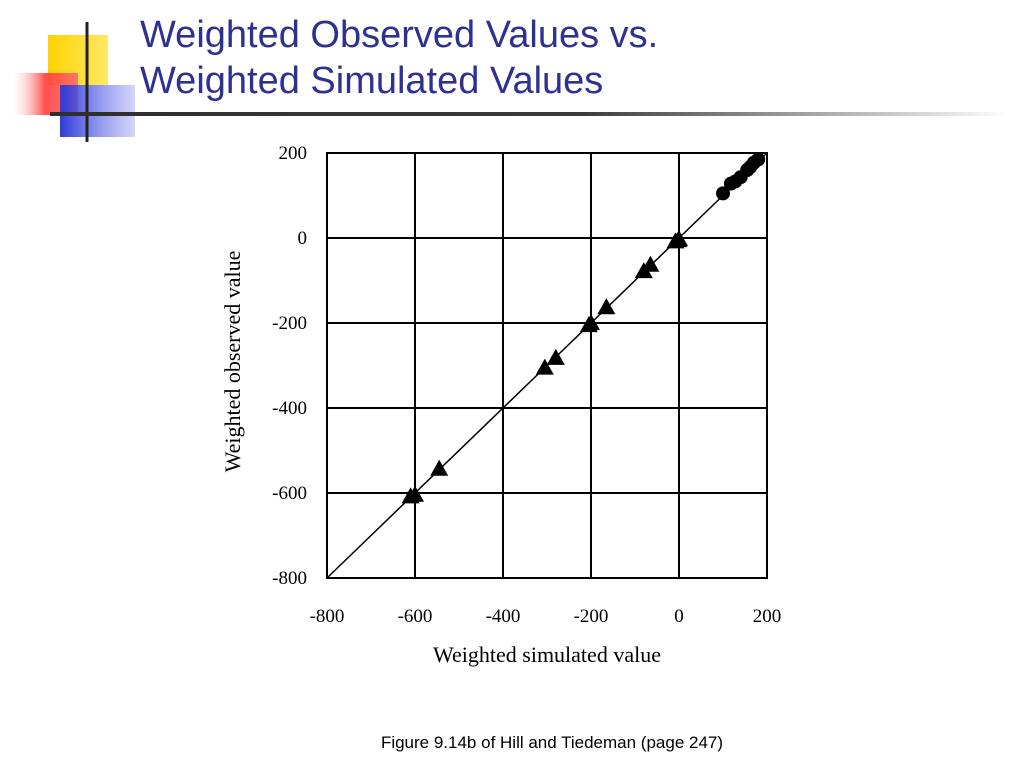 The height and width of the screenshot is (768, 1024). I want to click on x-tick-label: 0, so click(679, 616).